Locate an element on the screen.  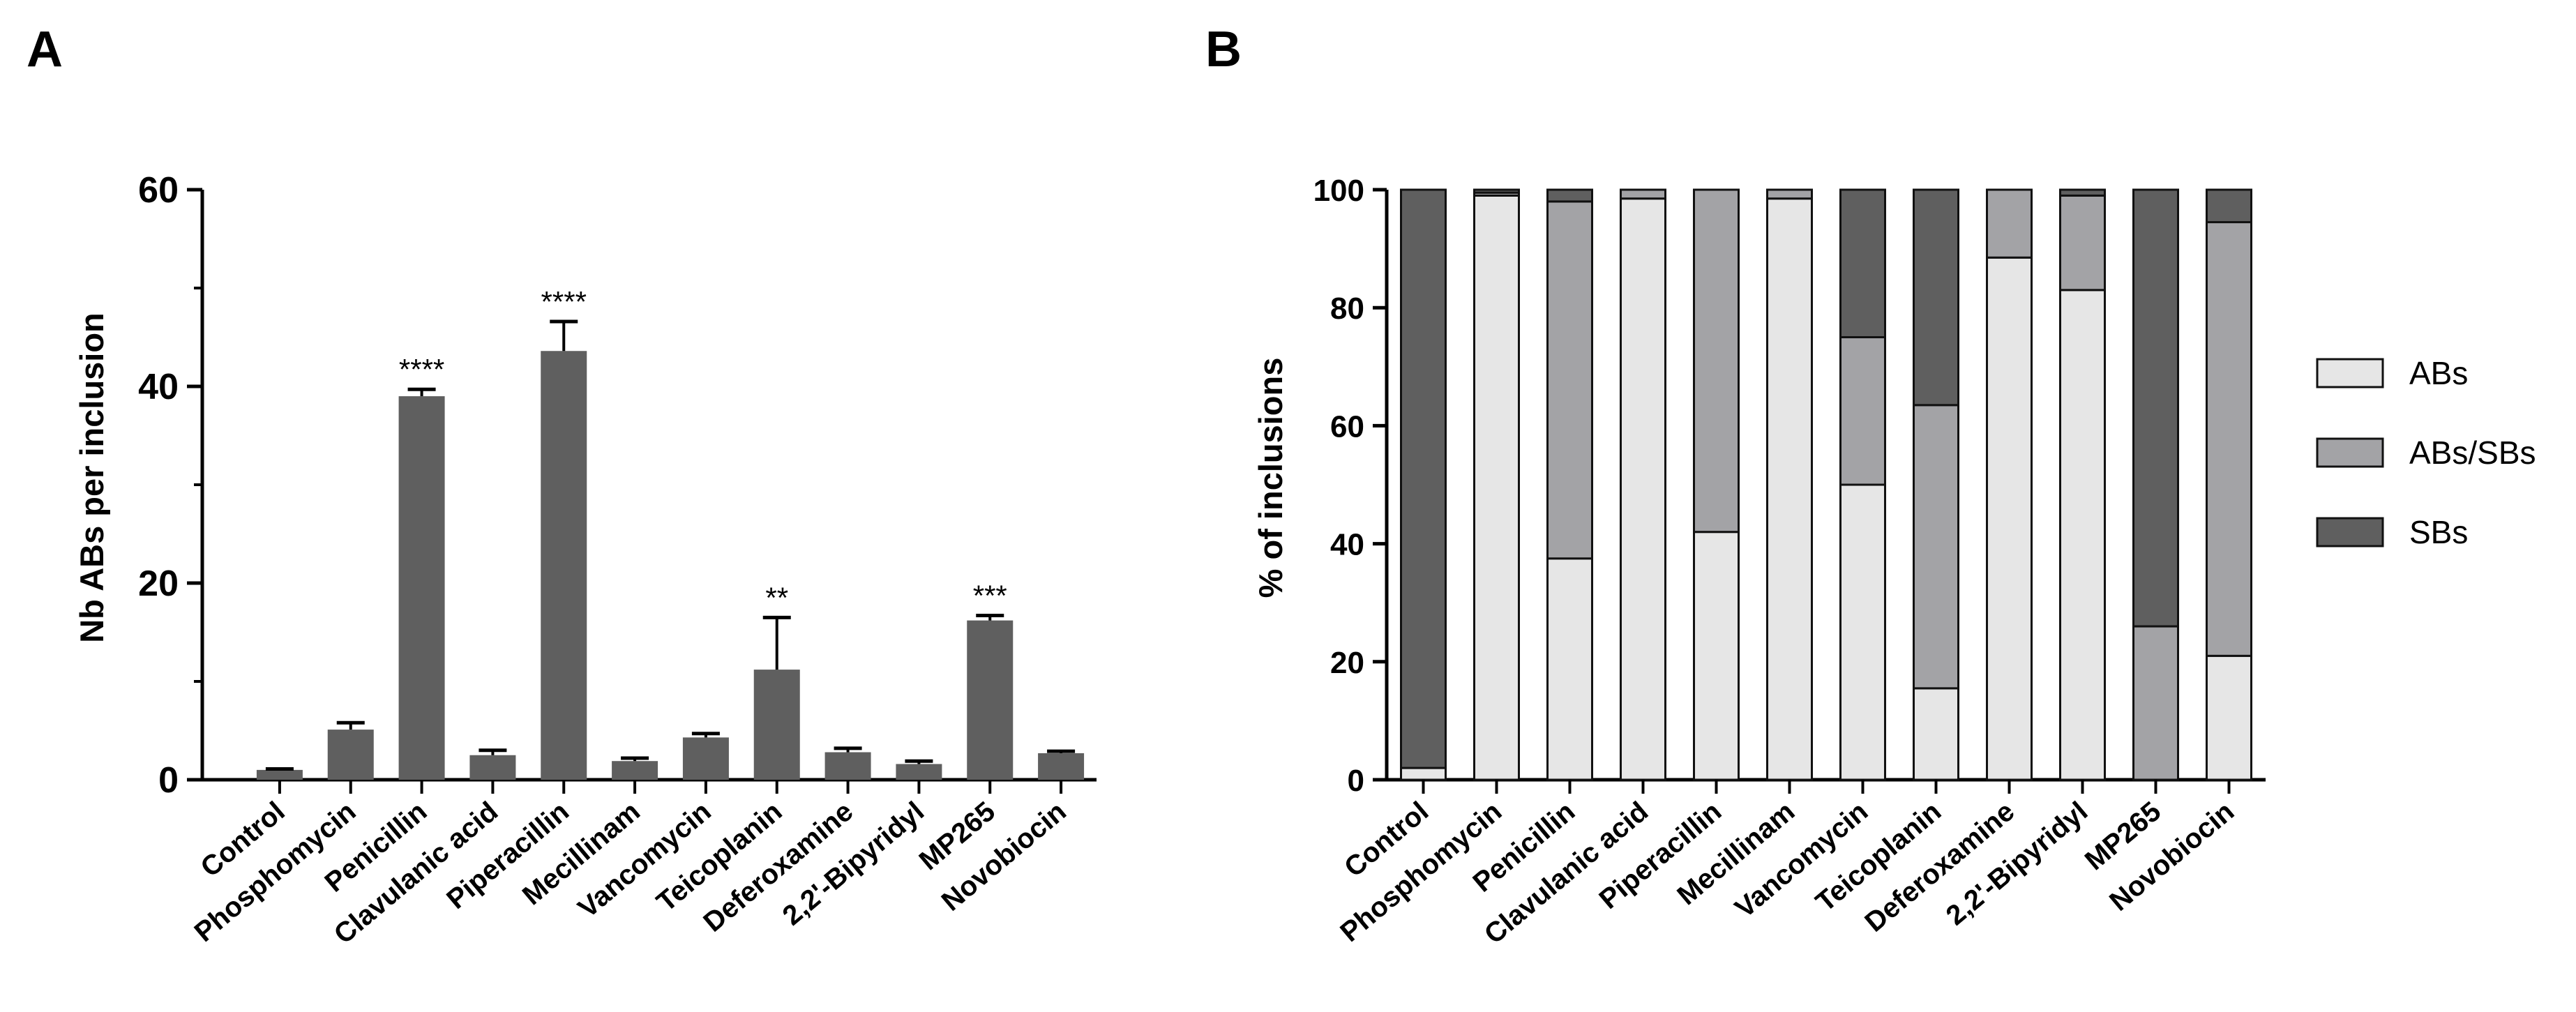
chart-b-y-tick-label: 100 is located at coordinates (1338, 191).